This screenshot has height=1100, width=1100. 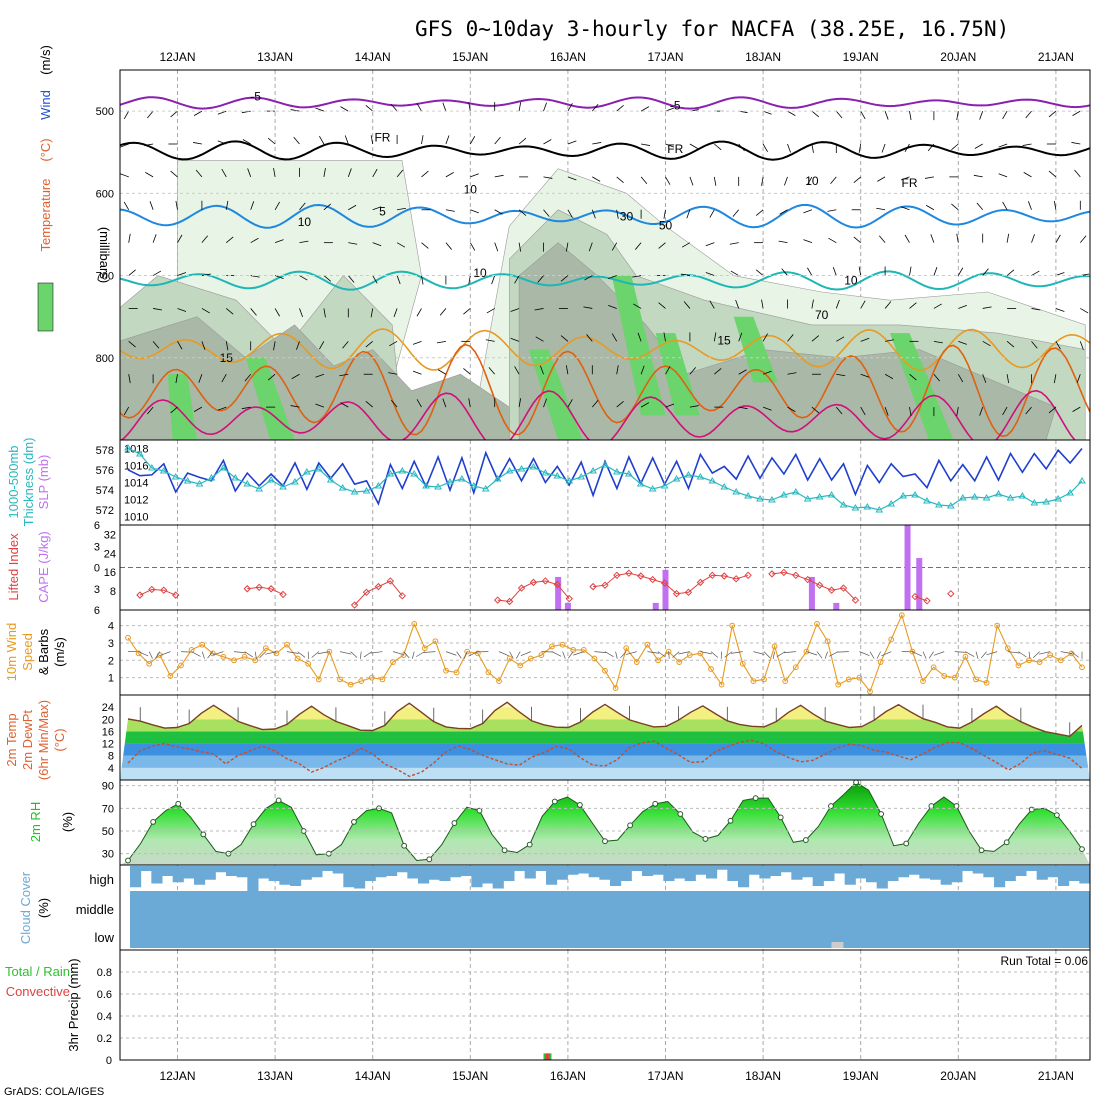 What do you see at coordinates (605, 737) in the screenshot?
I see `temp-band` at bounding box center [605, 737].